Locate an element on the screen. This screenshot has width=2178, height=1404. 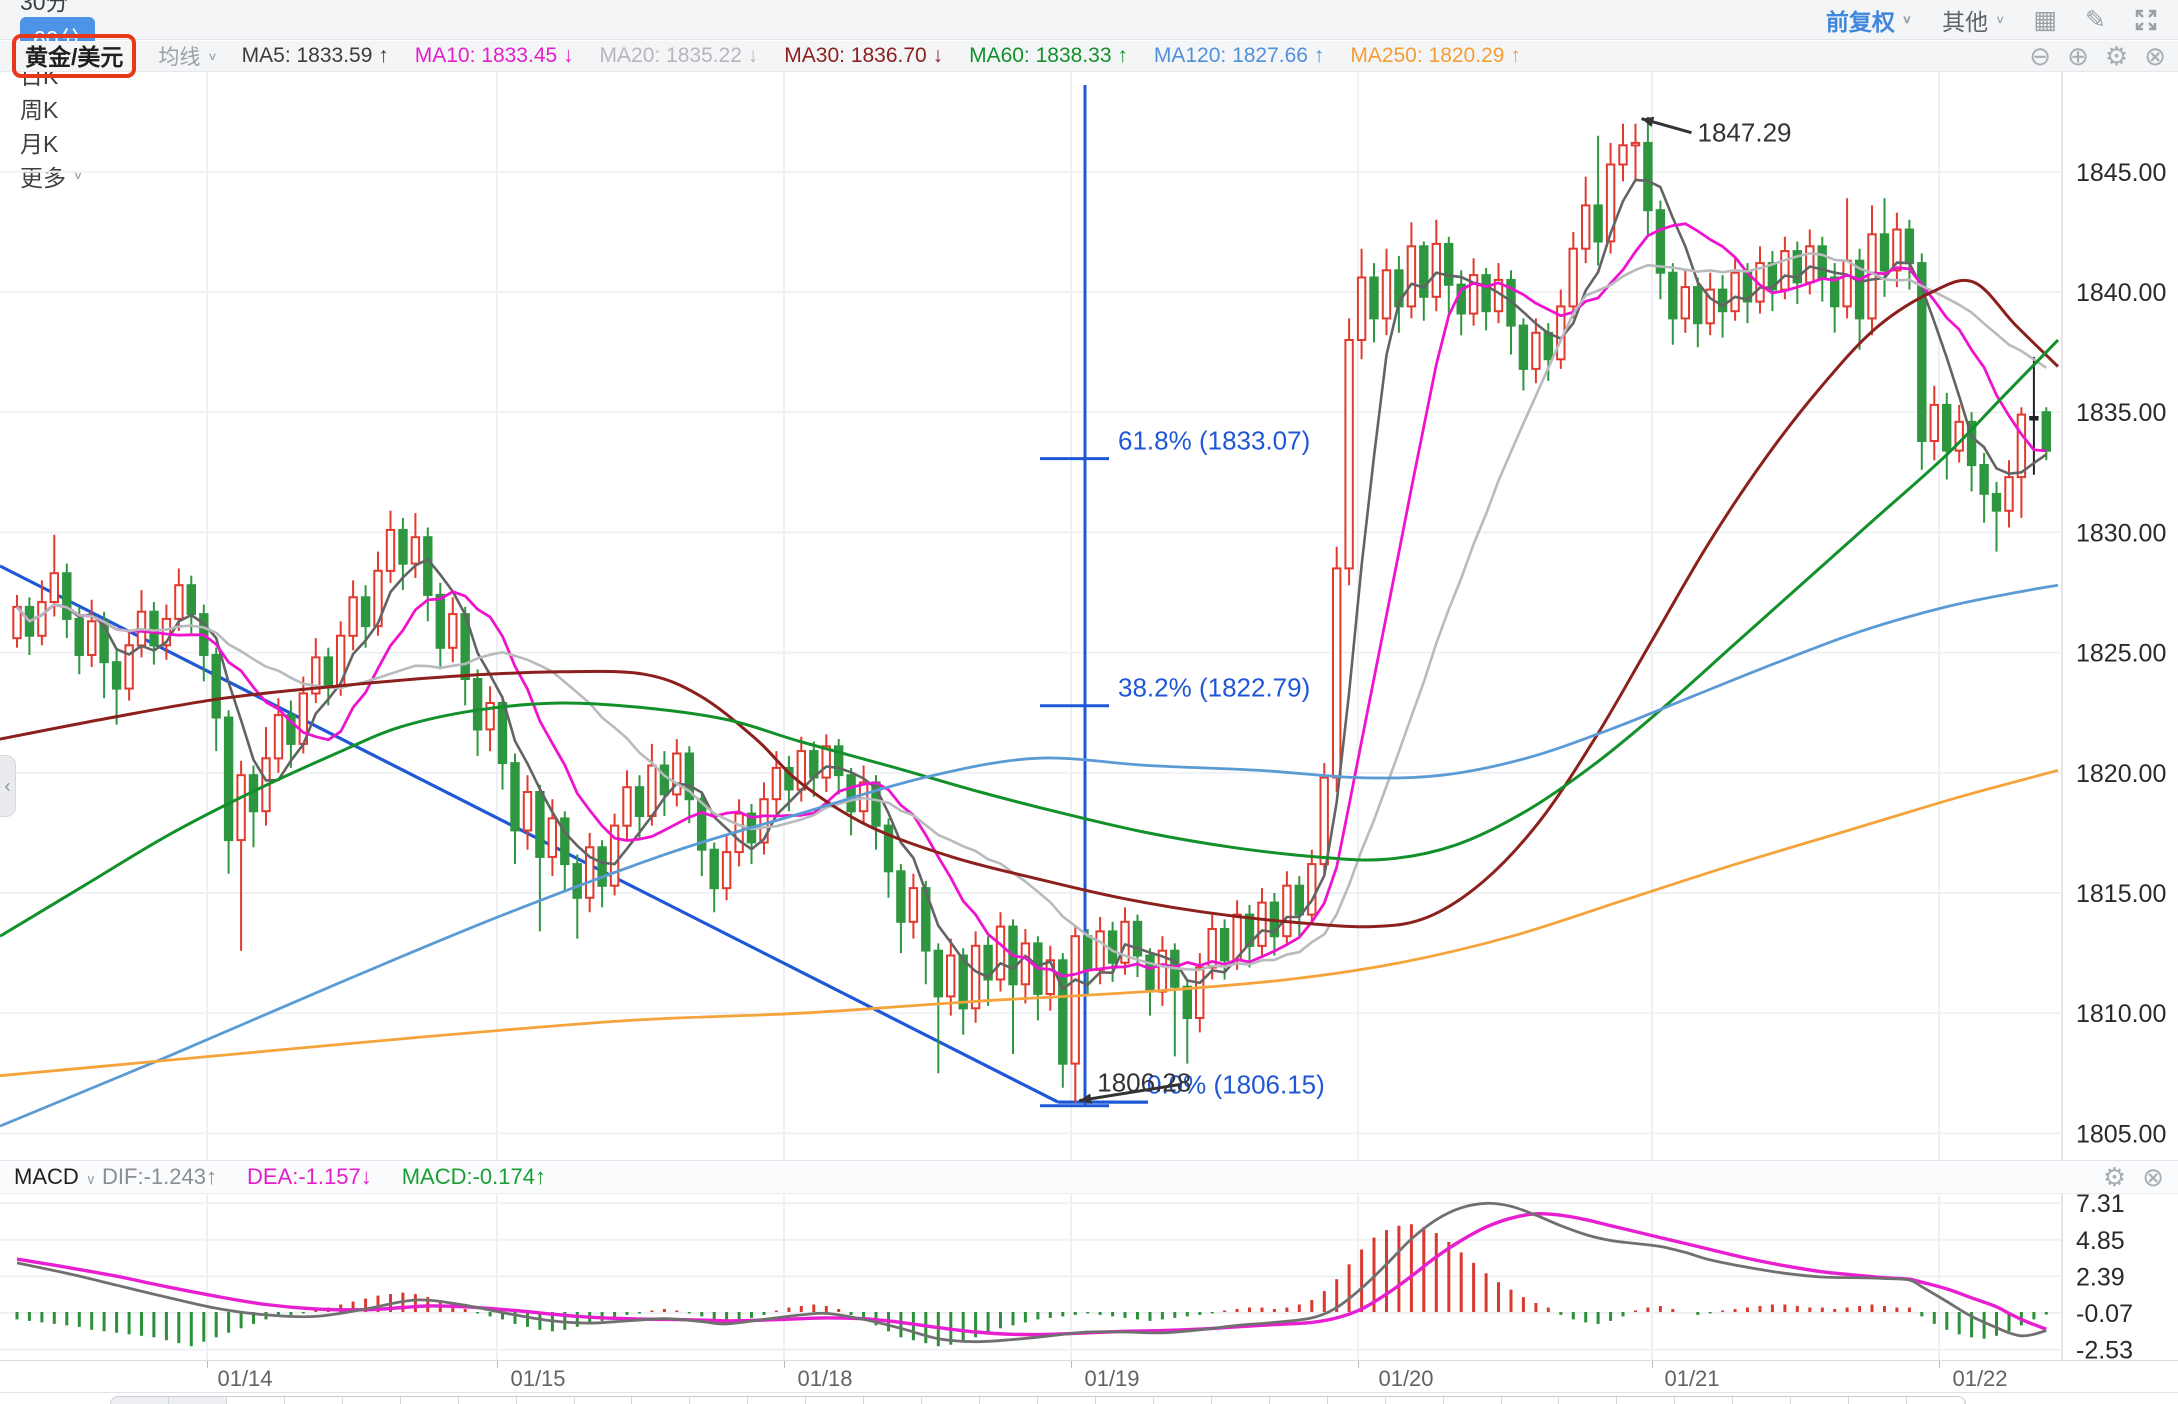
period-tab-周K: 周K is located at coordinates (39, 109).